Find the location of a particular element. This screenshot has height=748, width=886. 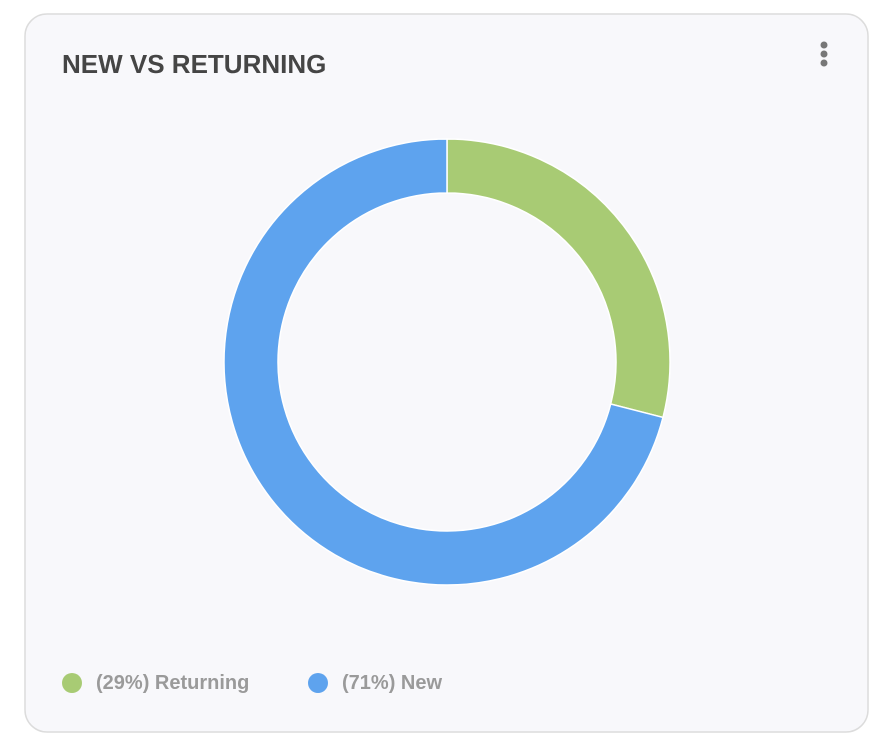

legend-item: (71%) New is located at coordinates (375, 683).